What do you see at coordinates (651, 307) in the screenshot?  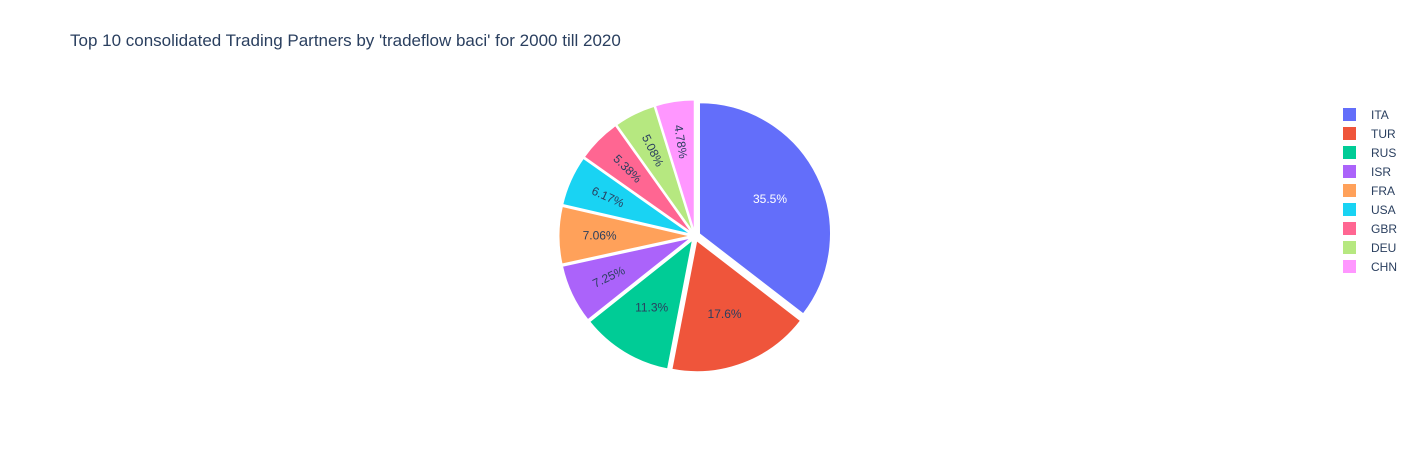 I see `slice-label-rus: 11.3%` at bounding box center [651, 307].